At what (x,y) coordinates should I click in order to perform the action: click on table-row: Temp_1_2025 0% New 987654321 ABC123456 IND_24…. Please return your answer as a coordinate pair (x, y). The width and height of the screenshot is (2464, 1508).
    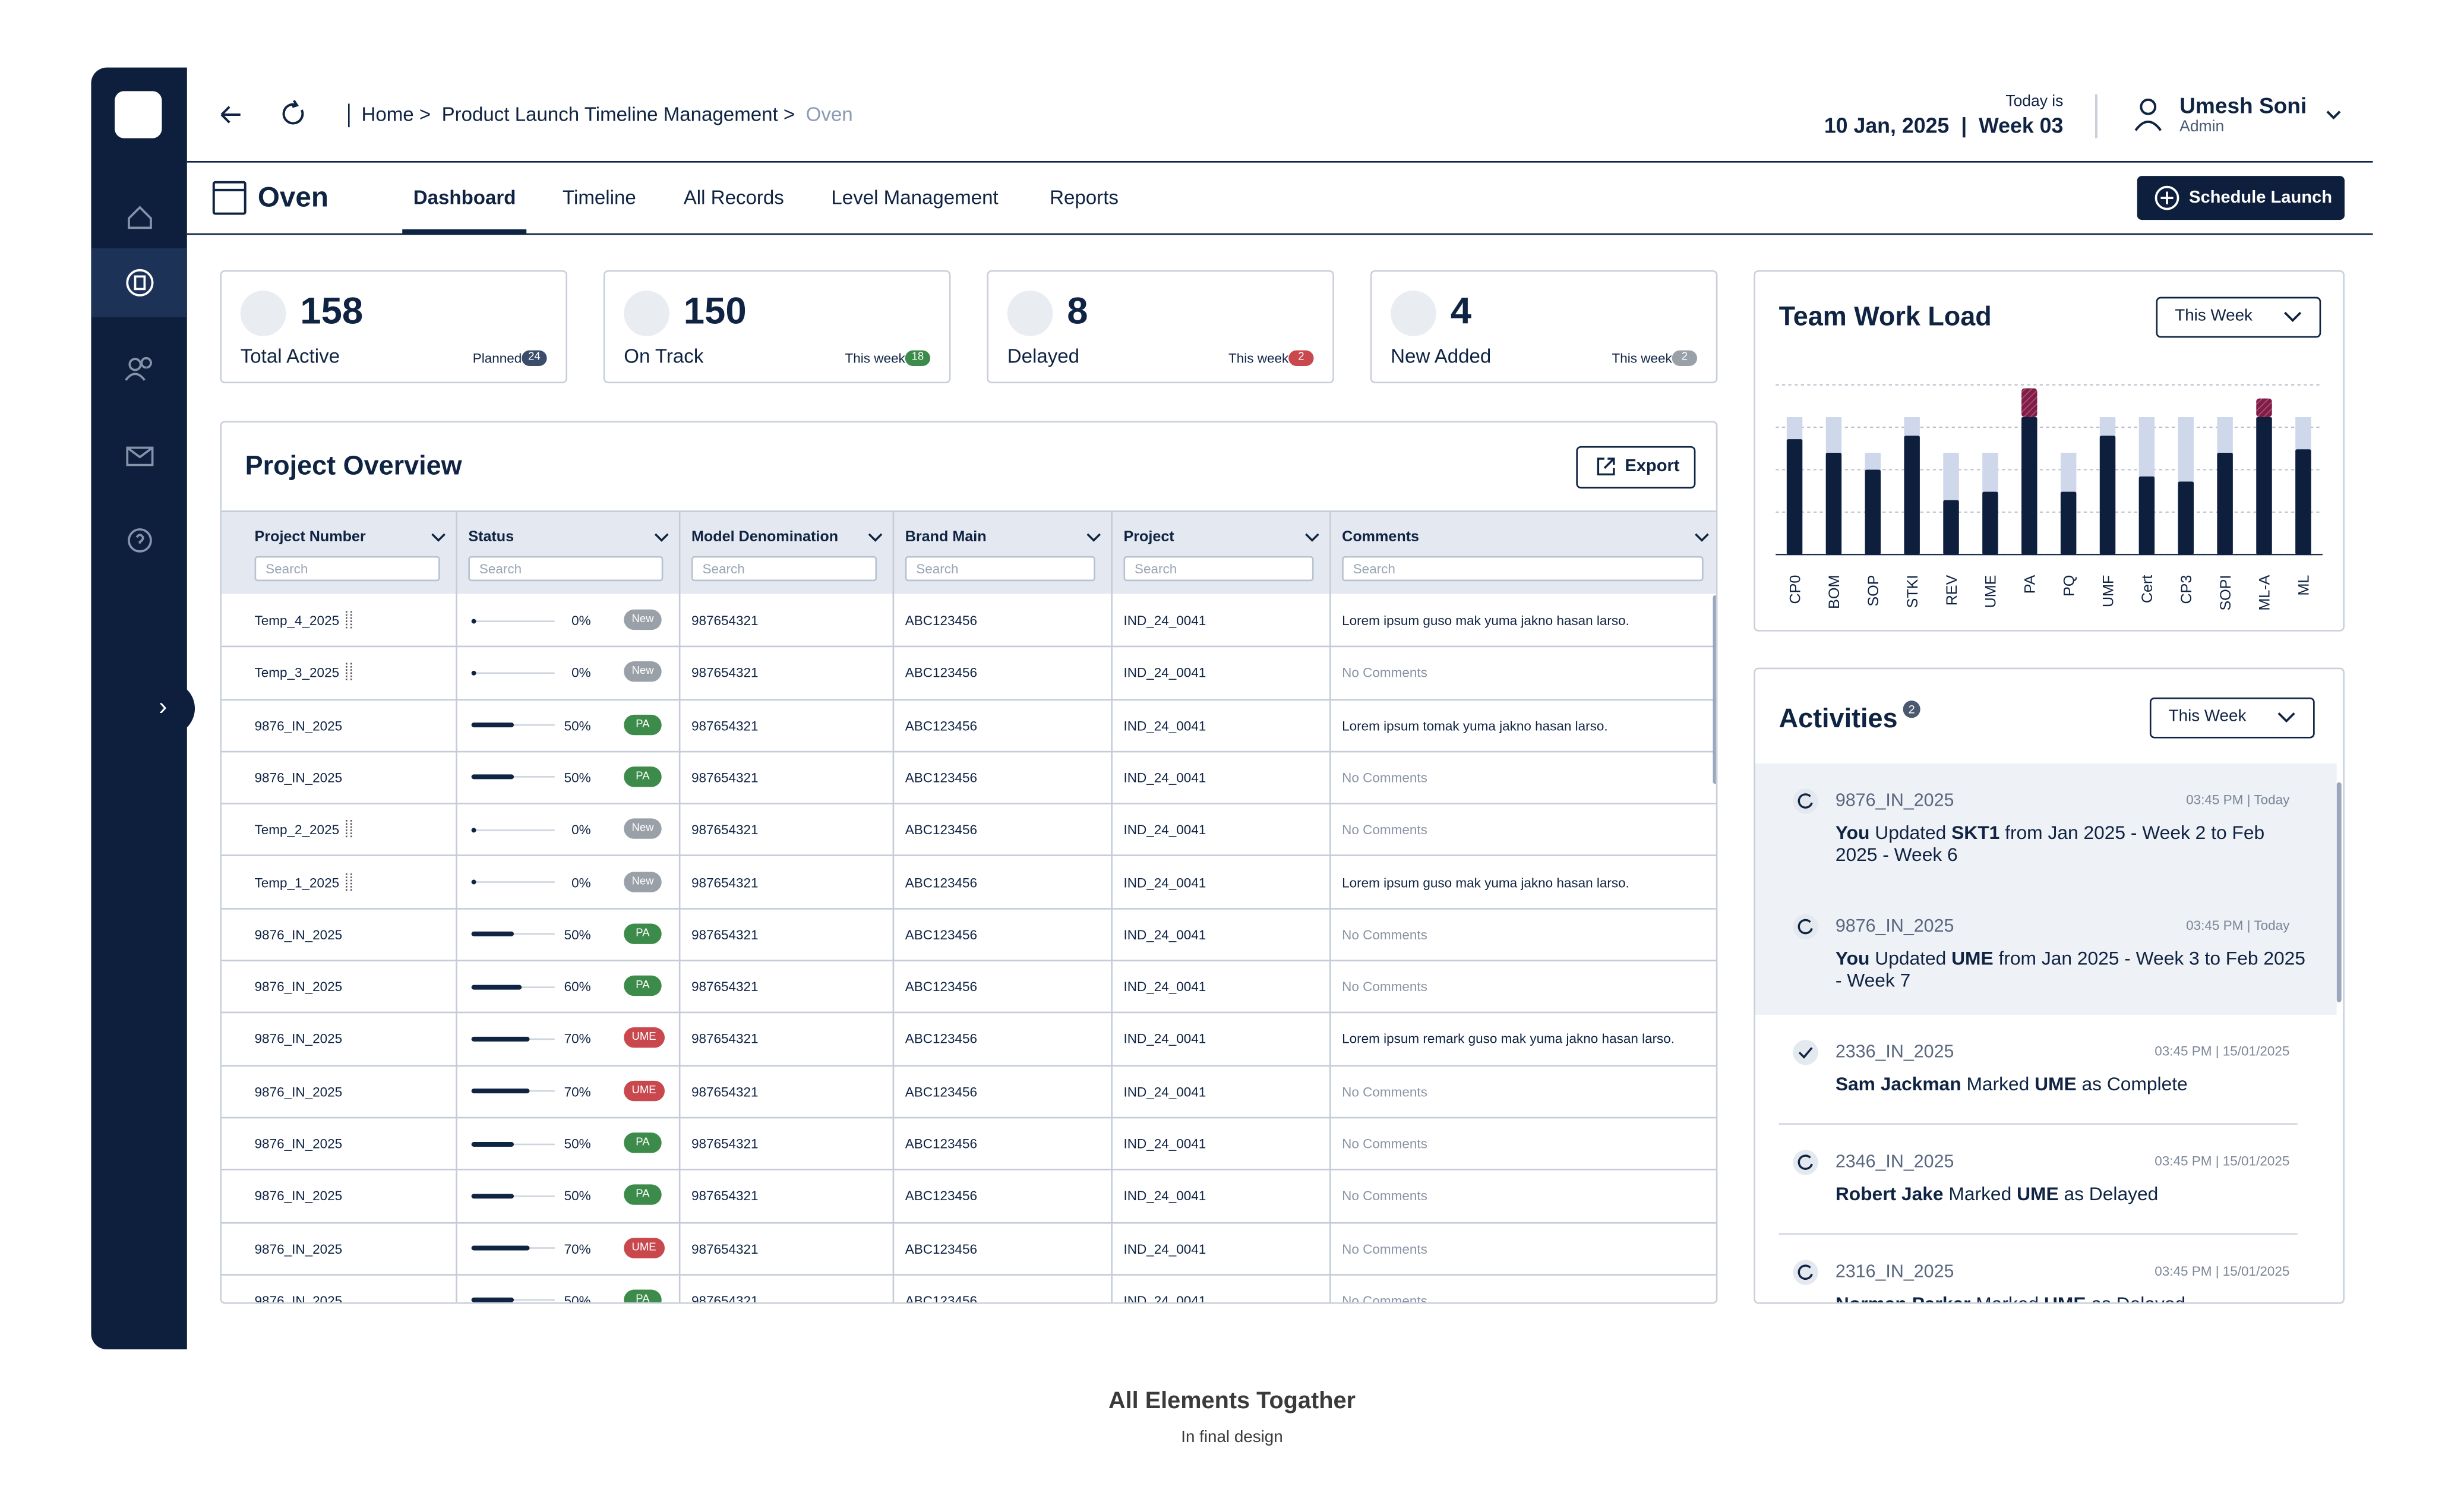
    Looking at the image, I should click on (969, 883).